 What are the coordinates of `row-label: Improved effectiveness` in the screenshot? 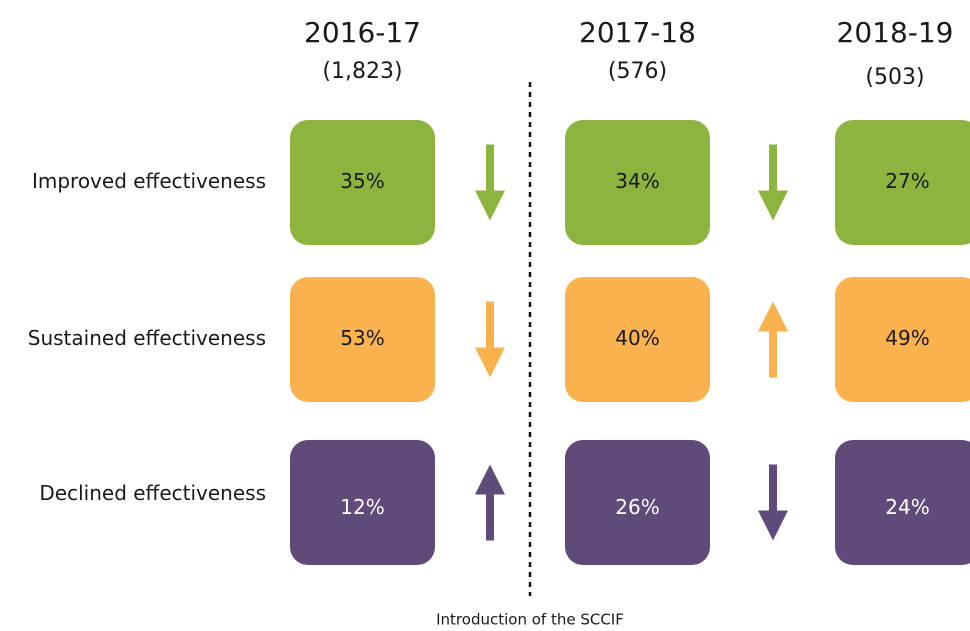 It's located at (149, 181).